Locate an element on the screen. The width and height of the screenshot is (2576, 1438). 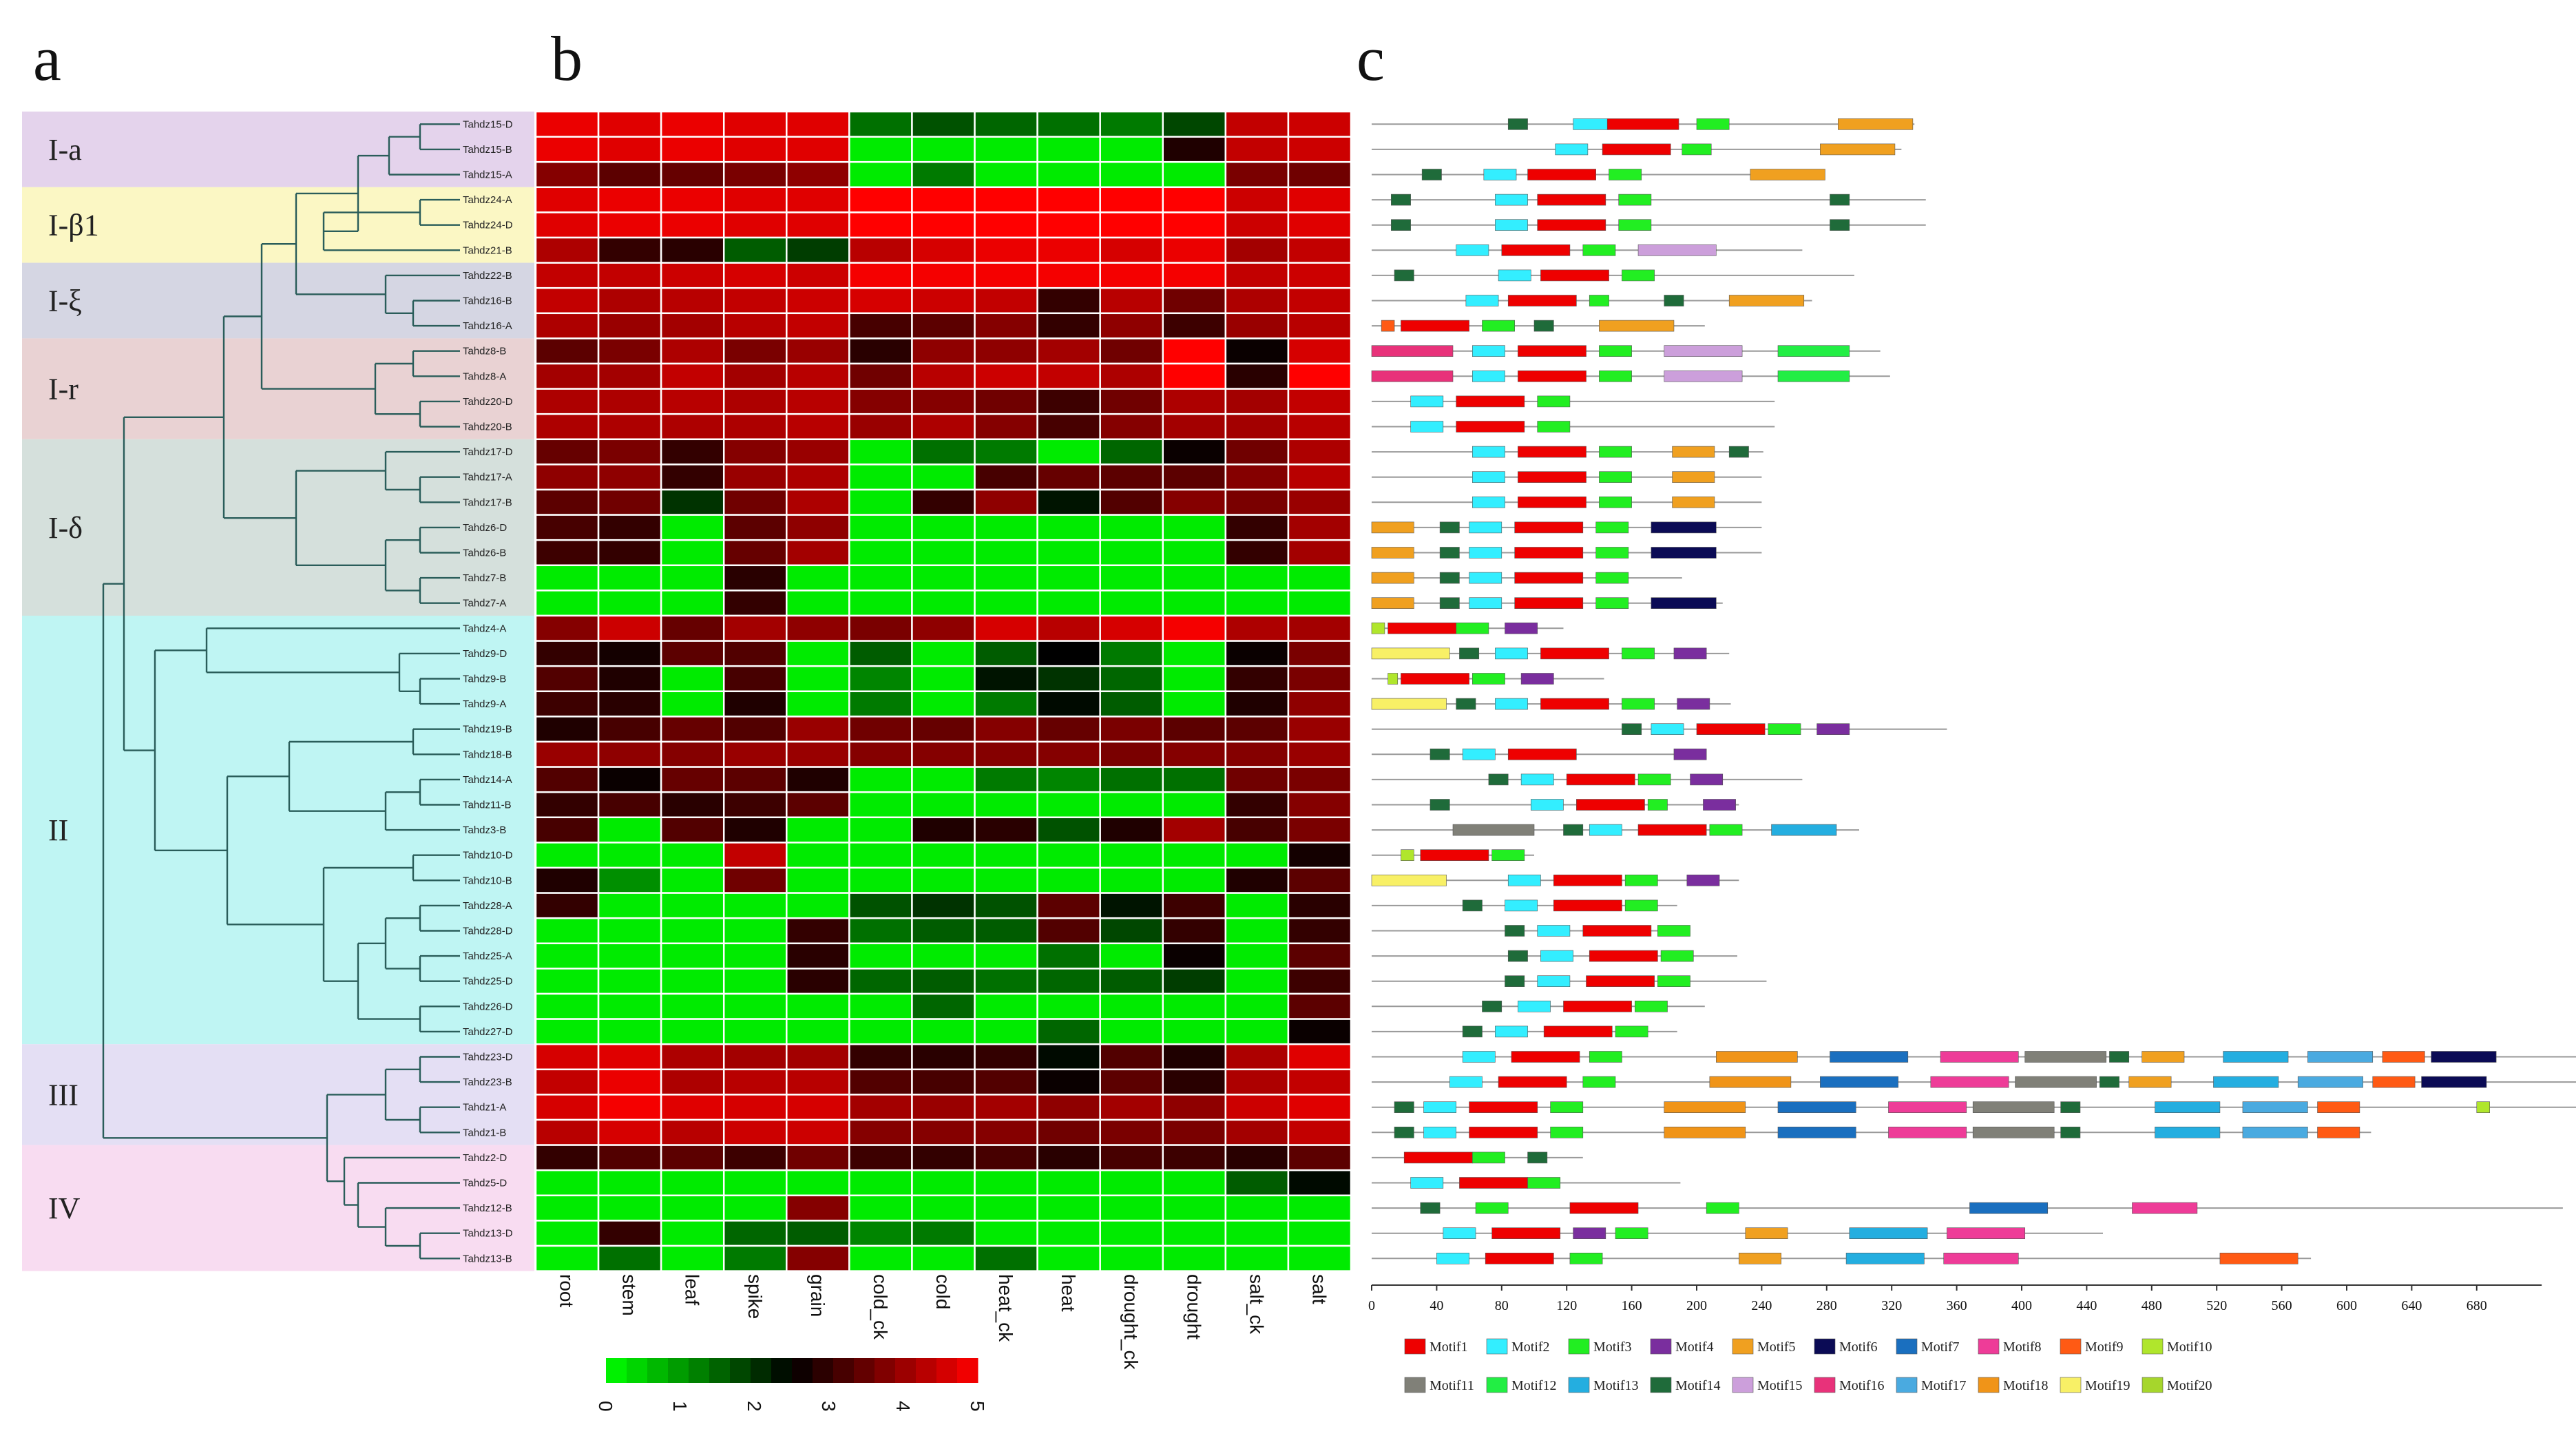
colorbar-tick-label: 0 is located at coordinates (605, 1406).